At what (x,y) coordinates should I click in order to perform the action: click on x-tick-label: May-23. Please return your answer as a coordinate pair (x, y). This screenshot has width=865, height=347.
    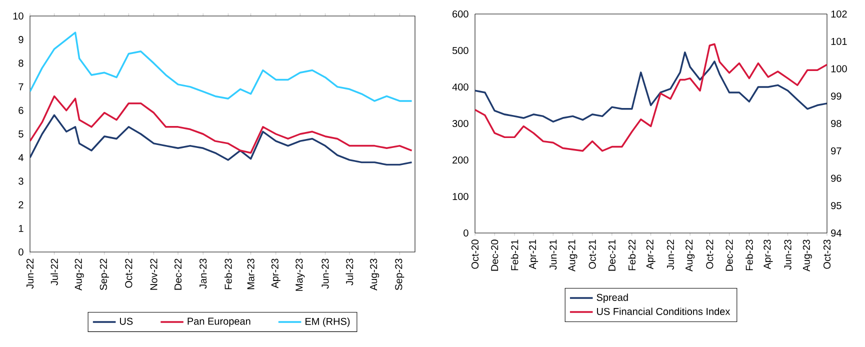
    Looking at the image, I should click on (300, 274).